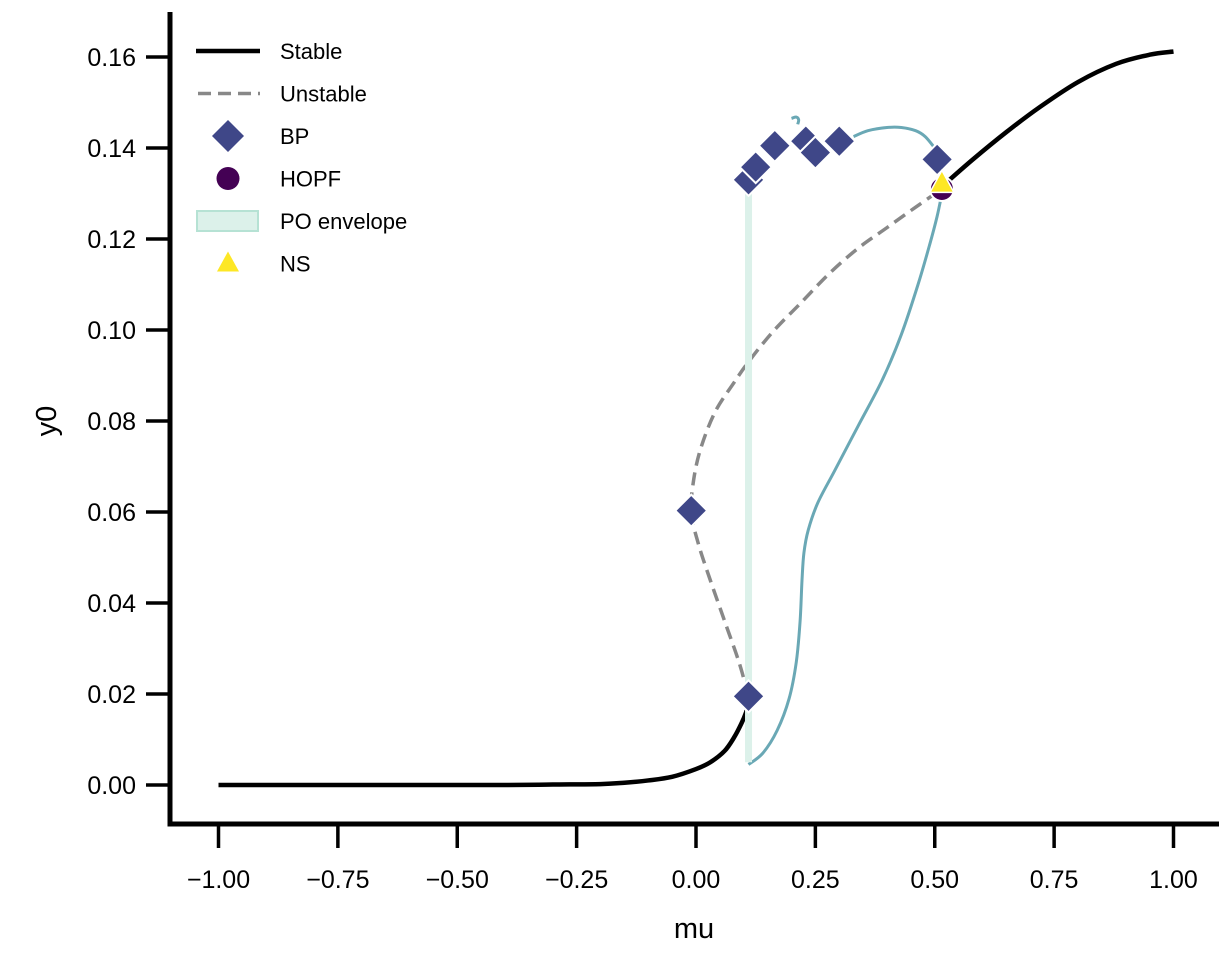 The height and width of the screenshot is (960, 1232). Describe the element at coordinates (228, 178) in the screenshot. I see `legend-hopf-swatch` at that location.